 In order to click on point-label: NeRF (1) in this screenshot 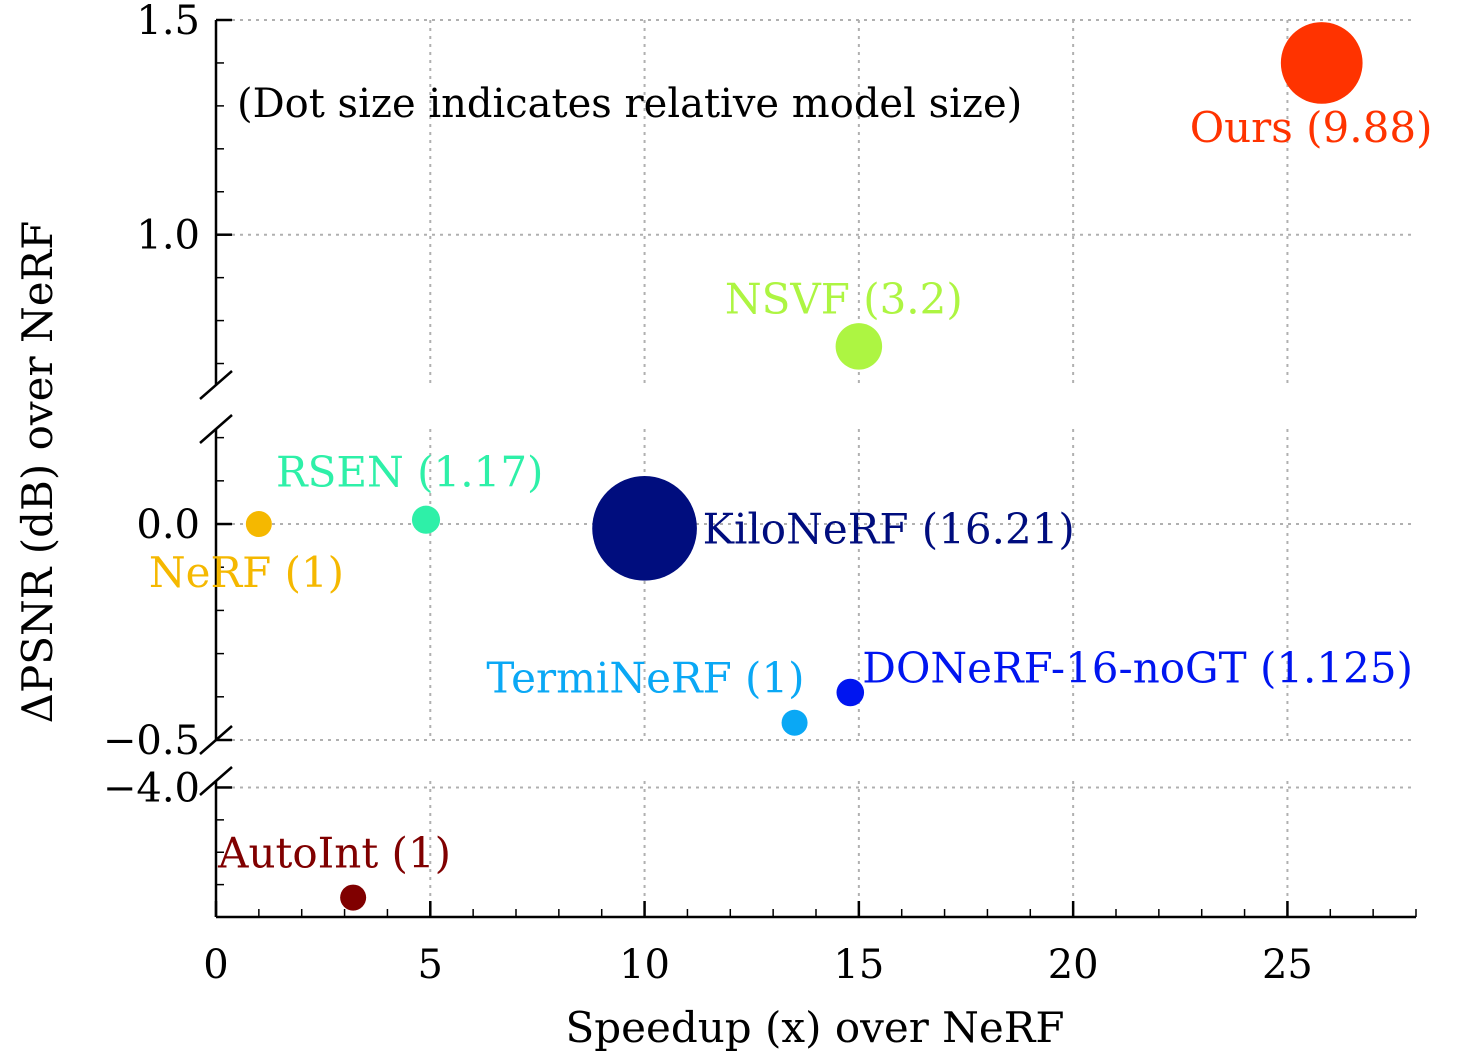, I will do `click(246, 572)`.